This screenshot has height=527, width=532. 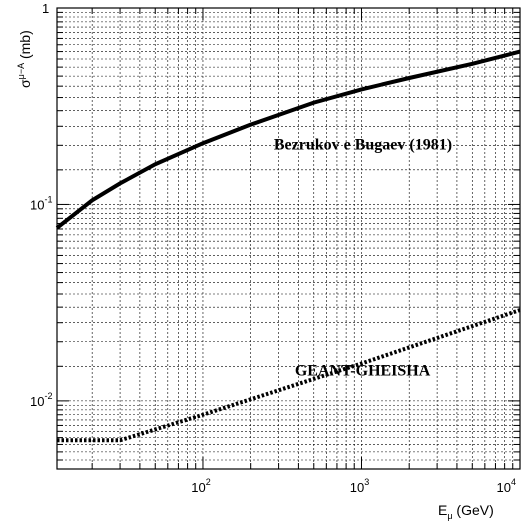 What do you see at coordinates (359, 486) in the screenshot?
I see `x-tick-label: 10³` at bounding box center [359, 486].